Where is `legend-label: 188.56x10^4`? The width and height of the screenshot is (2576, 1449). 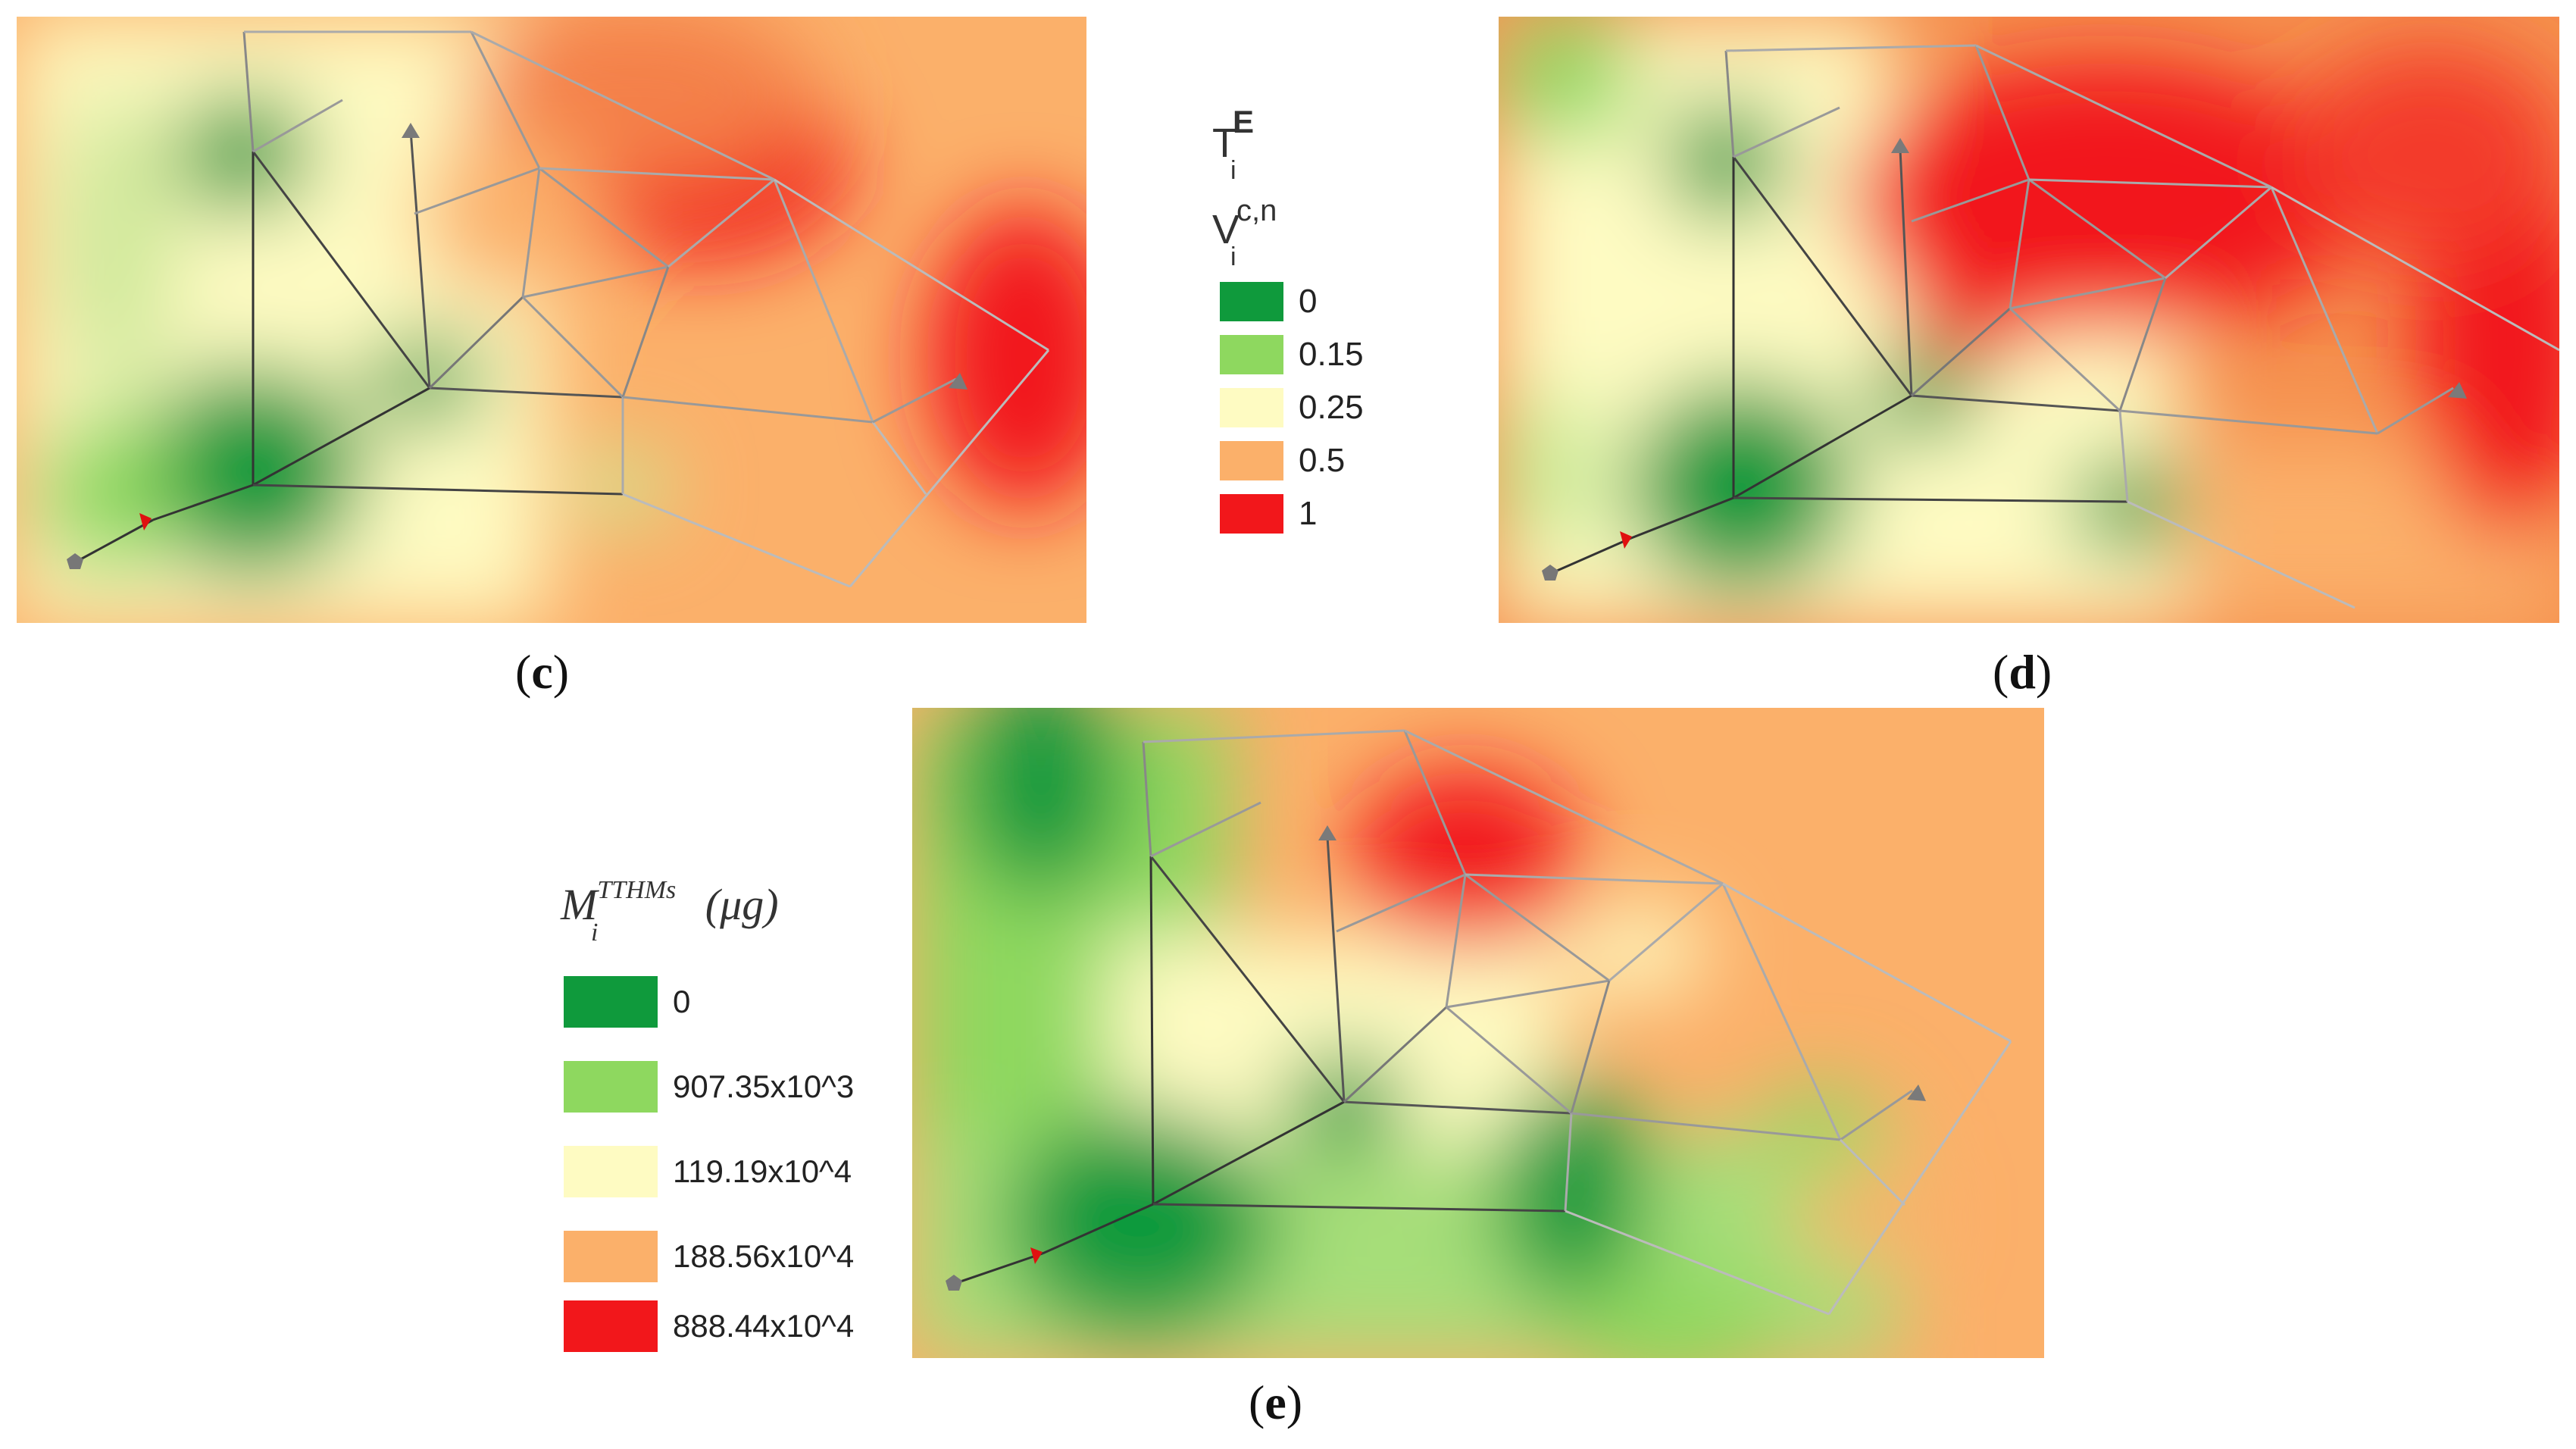 legend-label: 188.56x10^4 is located at coordinates (764, 1256).